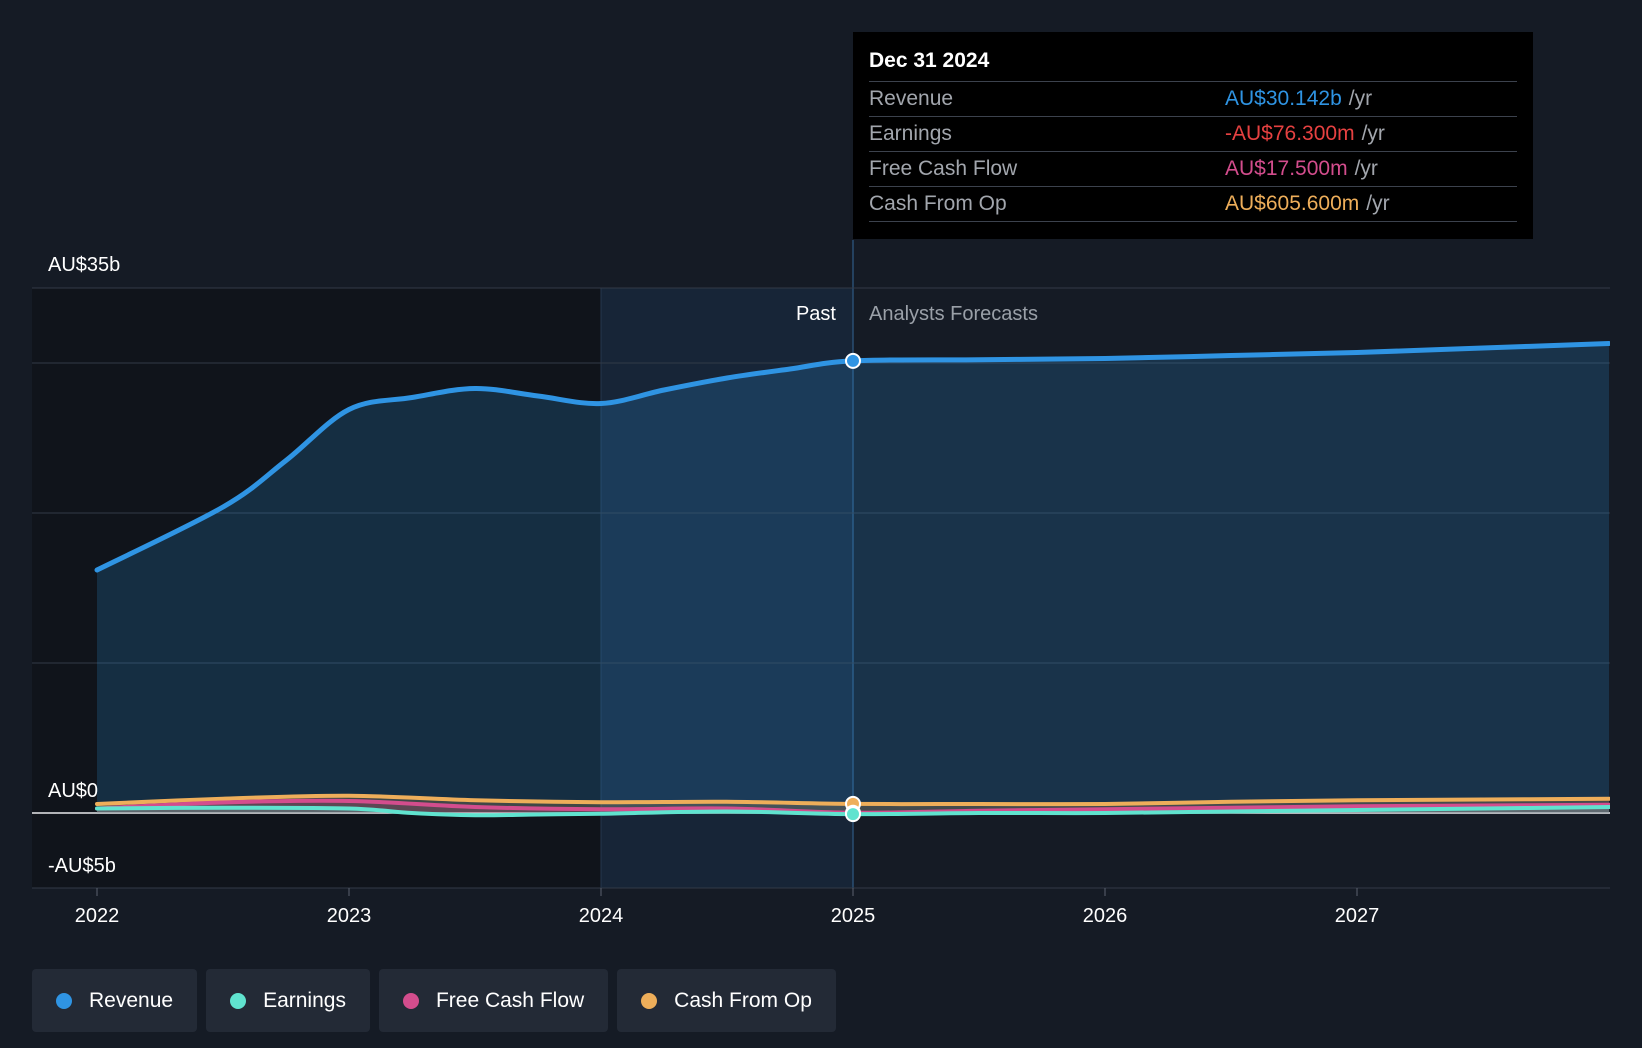 The image size is (1642, 1048). Describe the element at coordinates (911, 98) in the screenshot. I see `tooltip-label: Revenue` at that location.